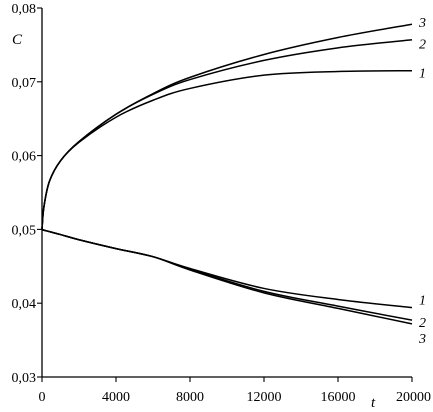 This screenshot has height=412, width=433. I want to click on x-tick-label: 20000, so click(413, 397).